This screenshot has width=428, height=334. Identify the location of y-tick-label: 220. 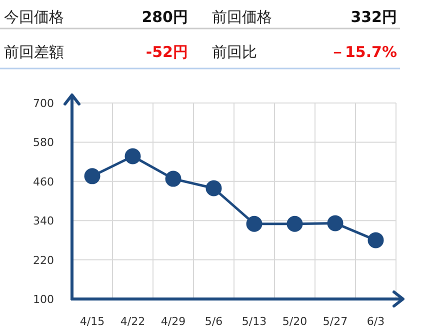
(43, 260).